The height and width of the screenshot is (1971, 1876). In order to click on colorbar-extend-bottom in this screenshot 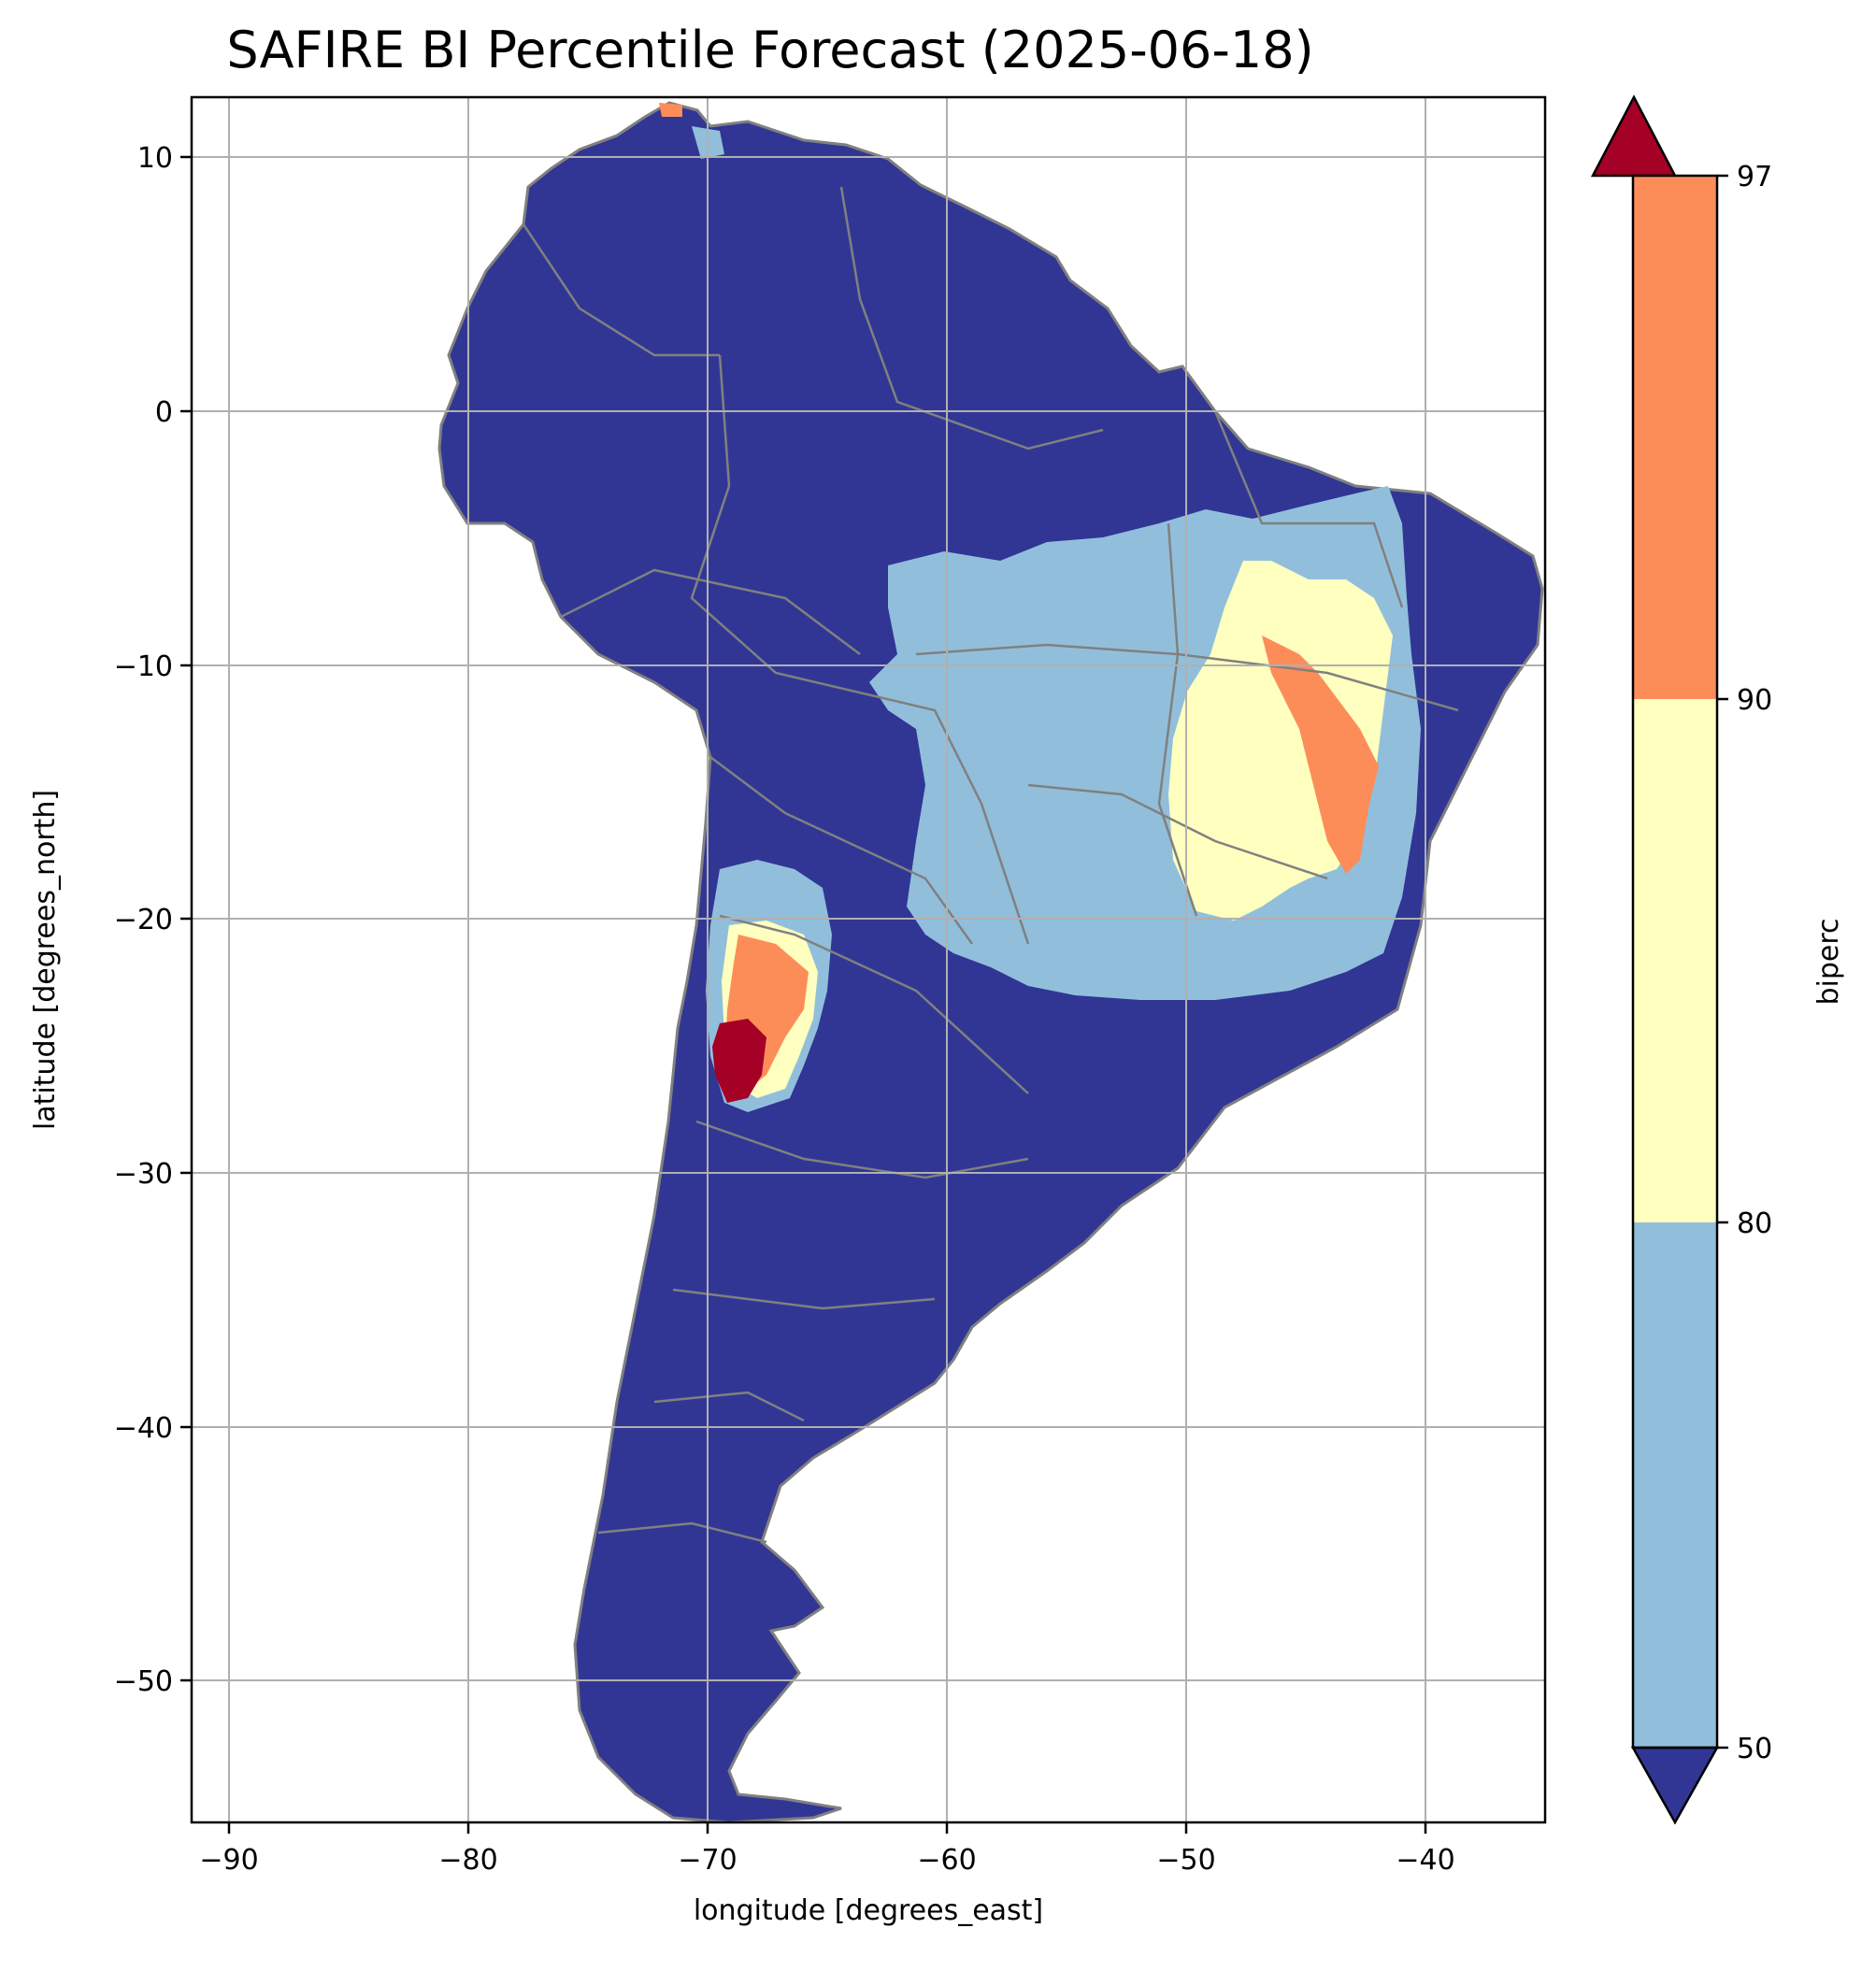, I will do `click(1675, 1786)`.